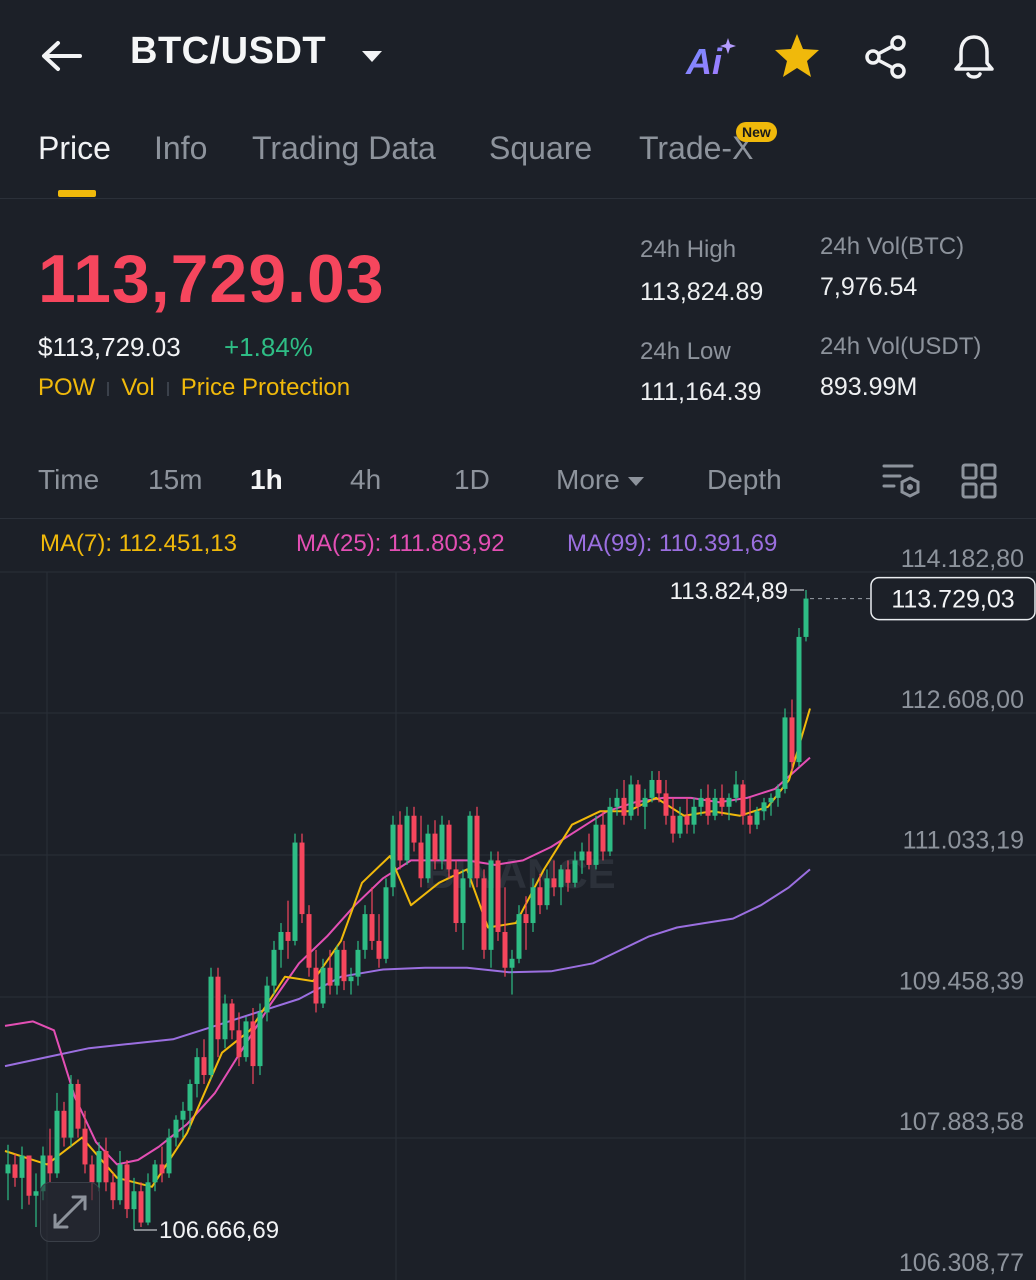 Image resolution: width=1036 pixels, height=1280 pixels. I want to click on tab-price: Price, so click(74, 148).